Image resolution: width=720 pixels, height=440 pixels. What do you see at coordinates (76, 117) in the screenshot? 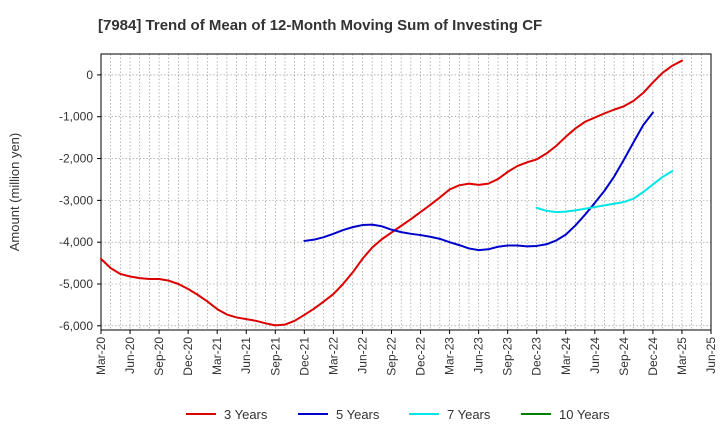
I see `y-tick-label: -1,000` at bounding box center [76, 117].